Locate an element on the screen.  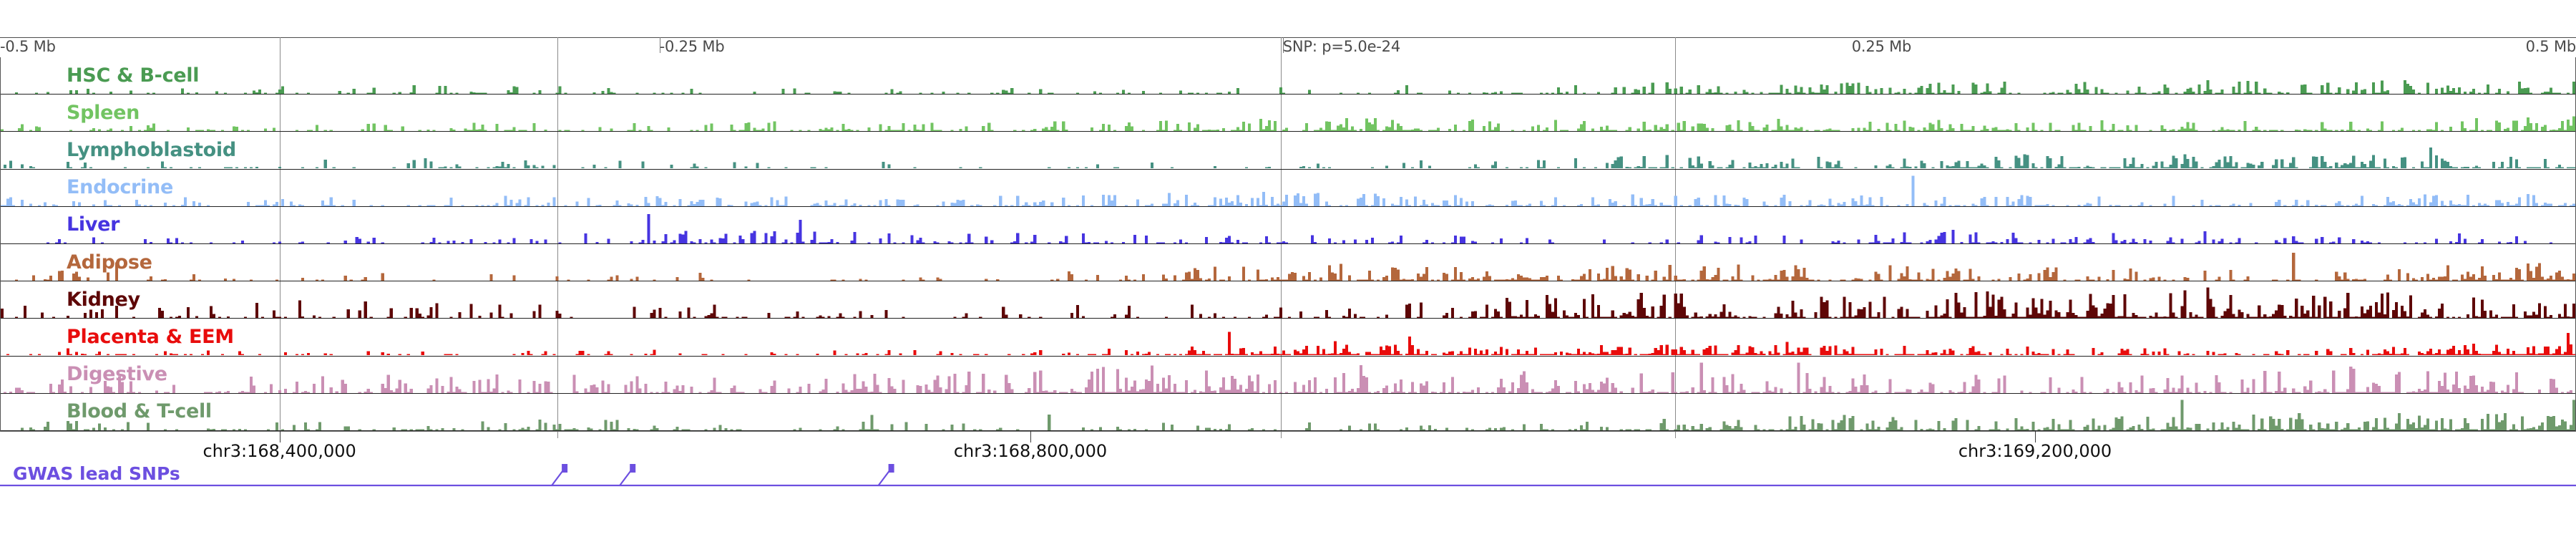
ruler-tick-label-3: 0.25 Mb is located at coordinates (1881, 46).